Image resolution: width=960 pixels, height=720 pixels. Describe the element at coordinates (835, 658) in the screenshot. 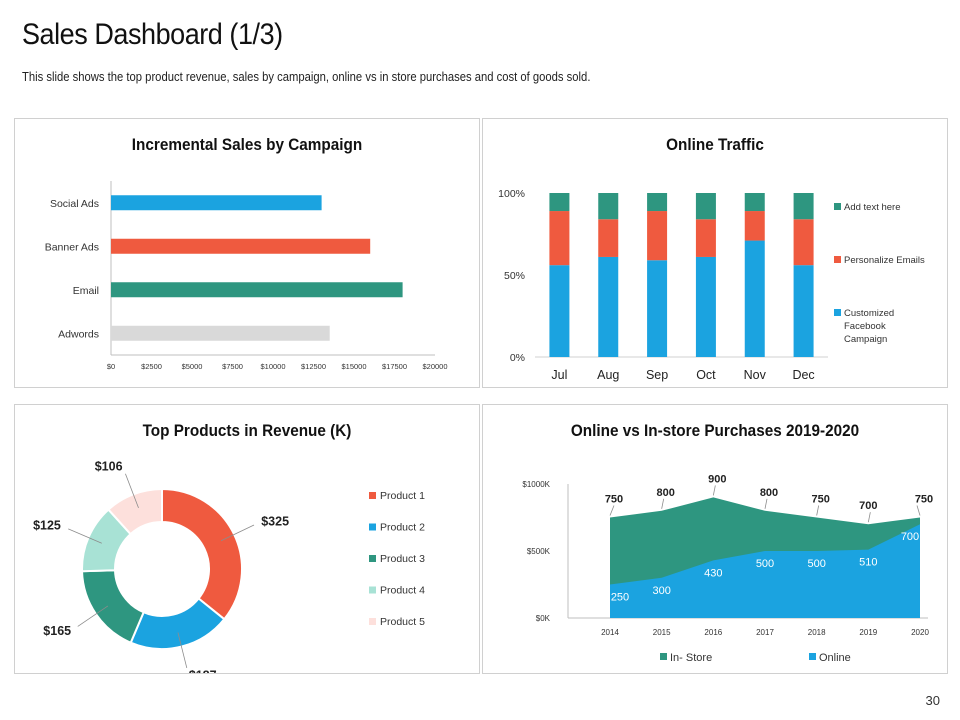

I see `legend-label: Online` at that location.